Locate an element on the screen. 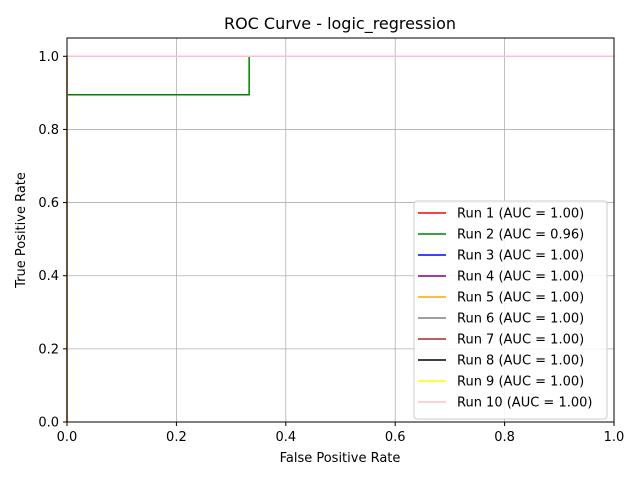 The width and height of the screenshot is (640, 480). y-tick-label: 0.8 is located at coordinates (48, 130).